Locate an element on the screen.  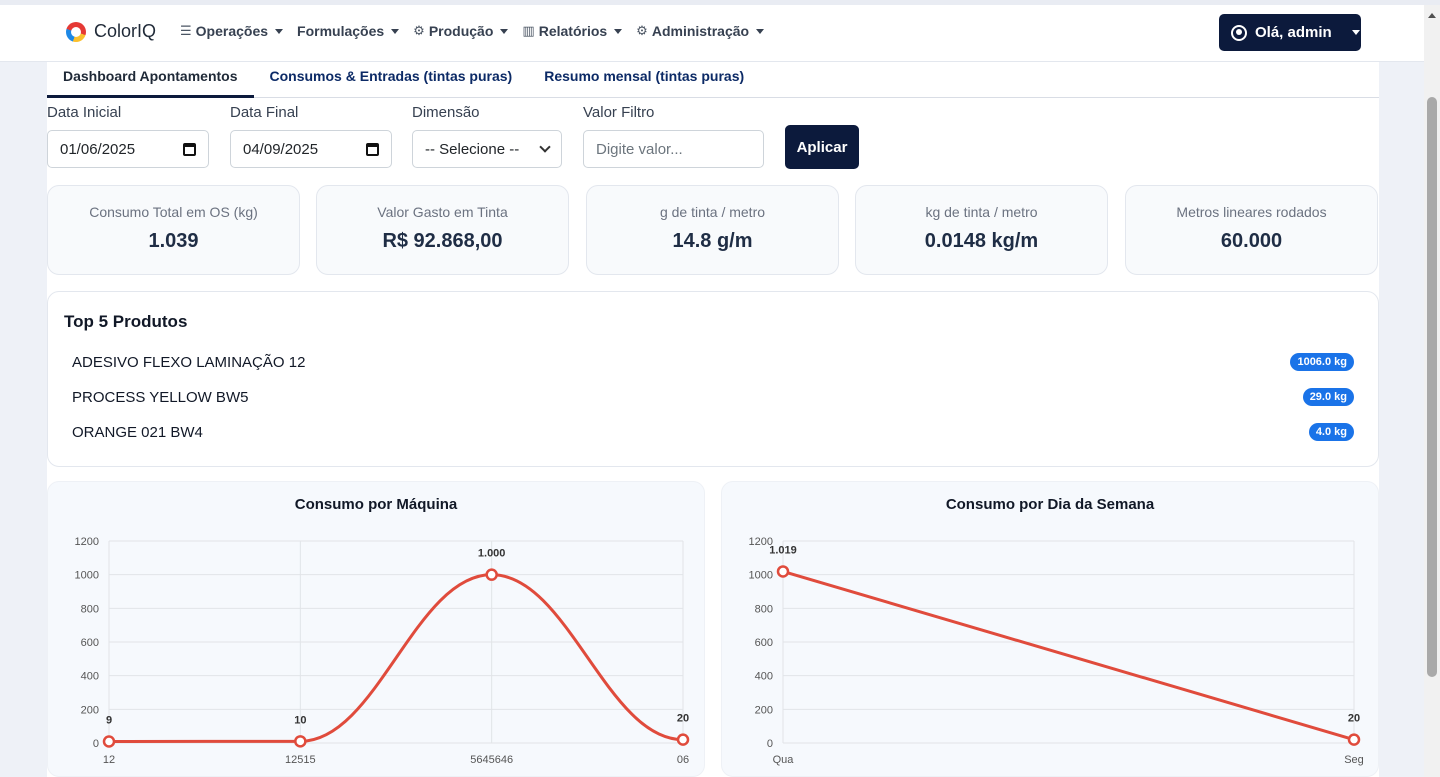
end-date-label: Data Final is located at coordinates (264, 112).